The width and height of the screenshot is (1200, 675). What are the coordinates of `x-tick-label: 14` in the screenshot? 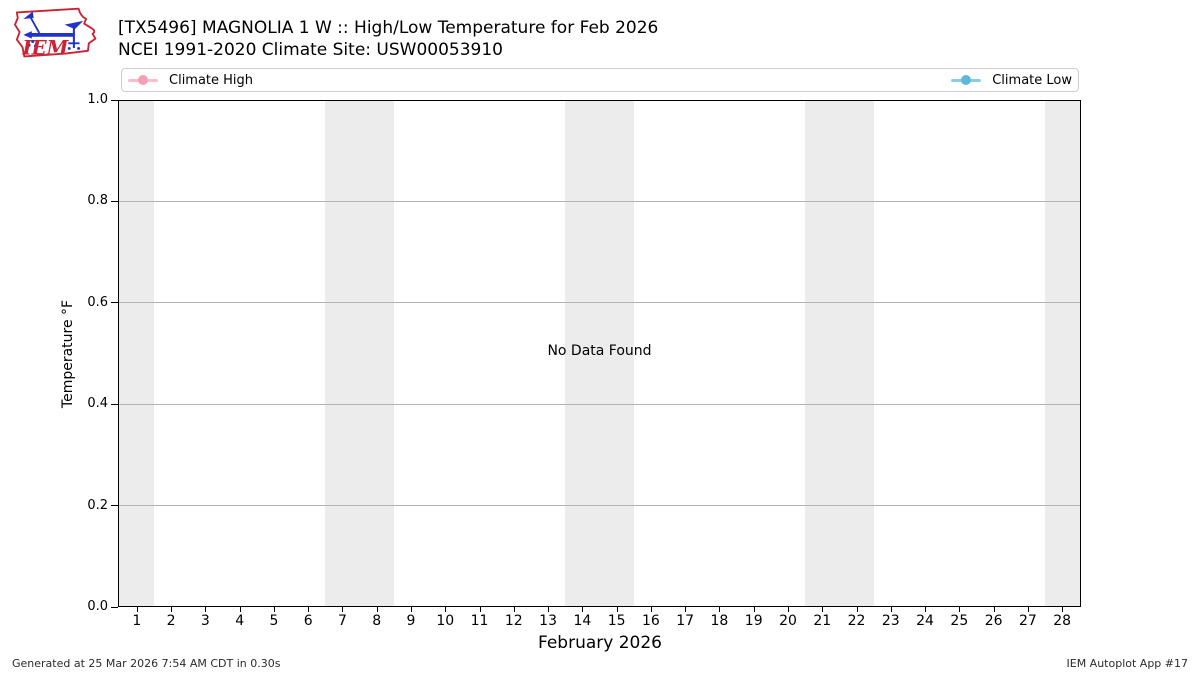 It's located at (582, 621).